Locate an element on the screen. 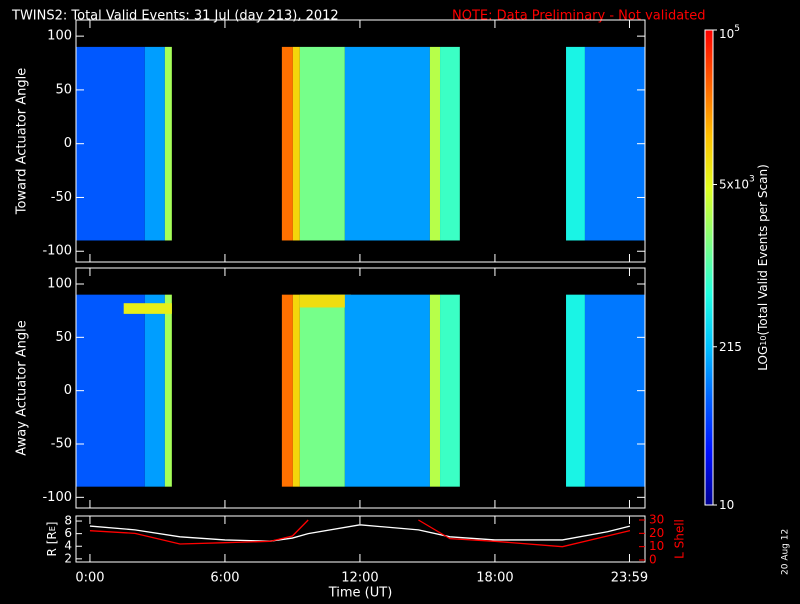 This screenshot has height=604, width=800. colorbar-tick-label: 105 is located at coordinates (729, 32).